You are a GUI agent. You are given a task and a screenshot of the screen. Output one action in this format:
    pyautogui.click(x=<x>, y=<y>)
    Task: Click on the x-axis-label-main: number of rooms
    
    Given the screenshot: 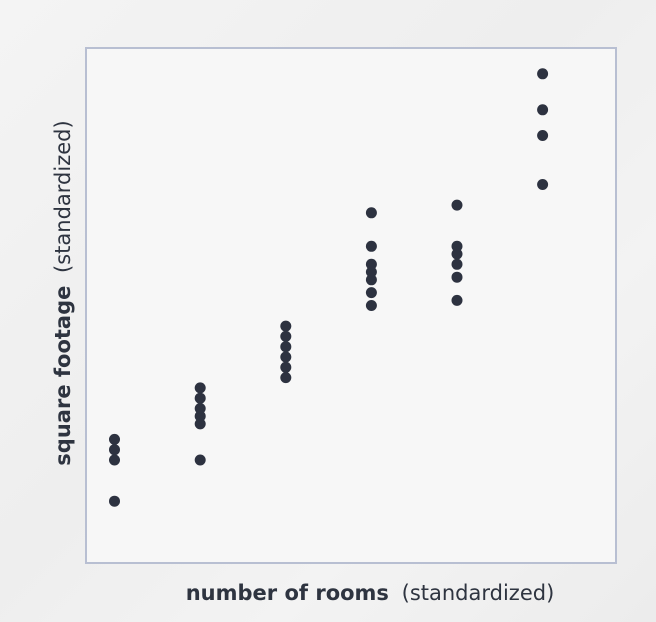 What is the action you would take?
    pyautogui.click(x=287, y=593)
    